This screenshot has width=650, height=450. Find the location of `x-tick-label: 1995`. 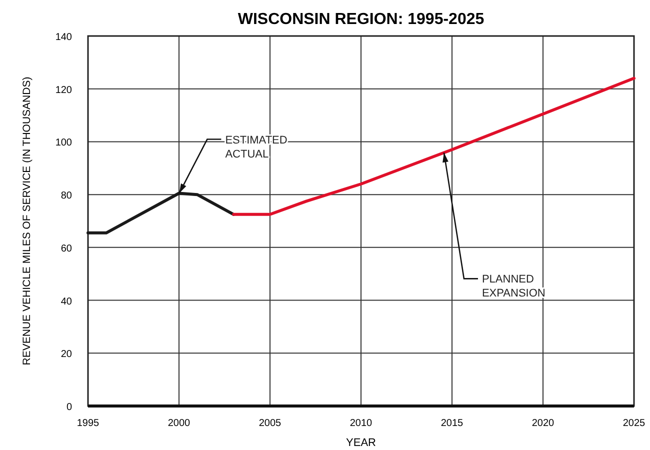

x-tick-label: 1995 is located at coordinates (88, 423).